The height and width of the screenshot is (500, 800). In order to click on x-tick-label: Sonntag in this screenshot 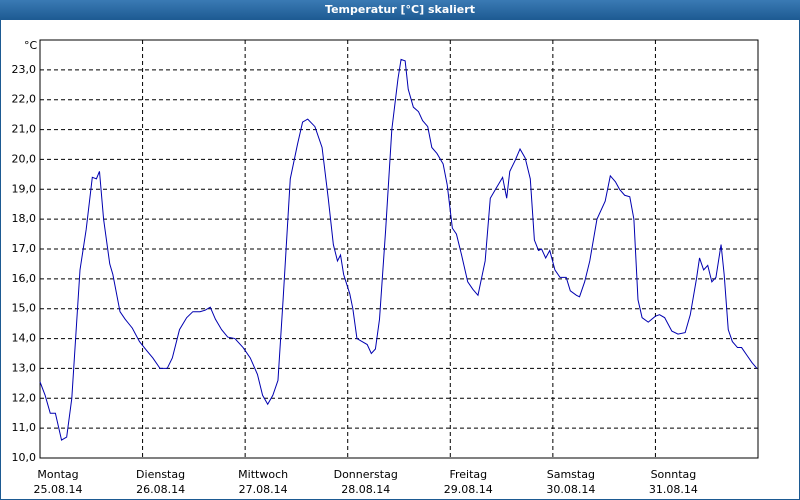, I will do `click(674, 474)`.